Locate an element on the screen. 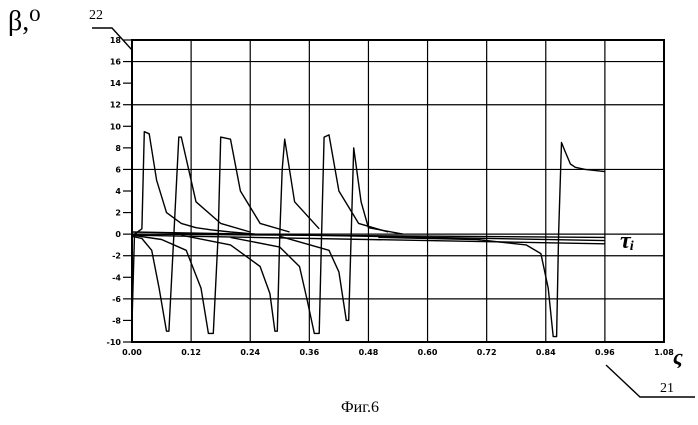 Image resolution: width=698 pixels, height=425 pixels. y-tick-label: -6 is located at coordinates (116, 299).